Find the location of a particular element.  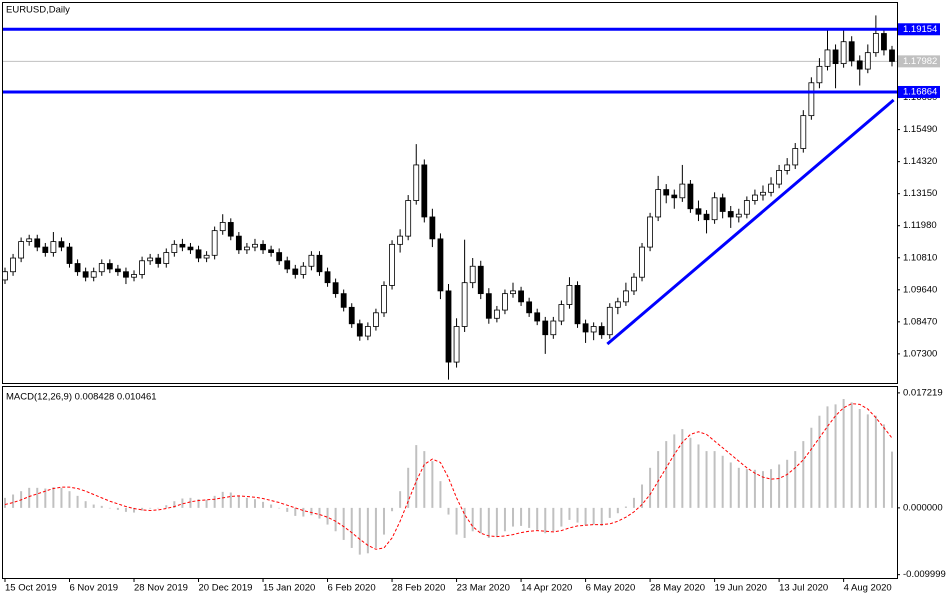

x-tick-label: 28 Feb 2020 is located at coordinates (418, 588).